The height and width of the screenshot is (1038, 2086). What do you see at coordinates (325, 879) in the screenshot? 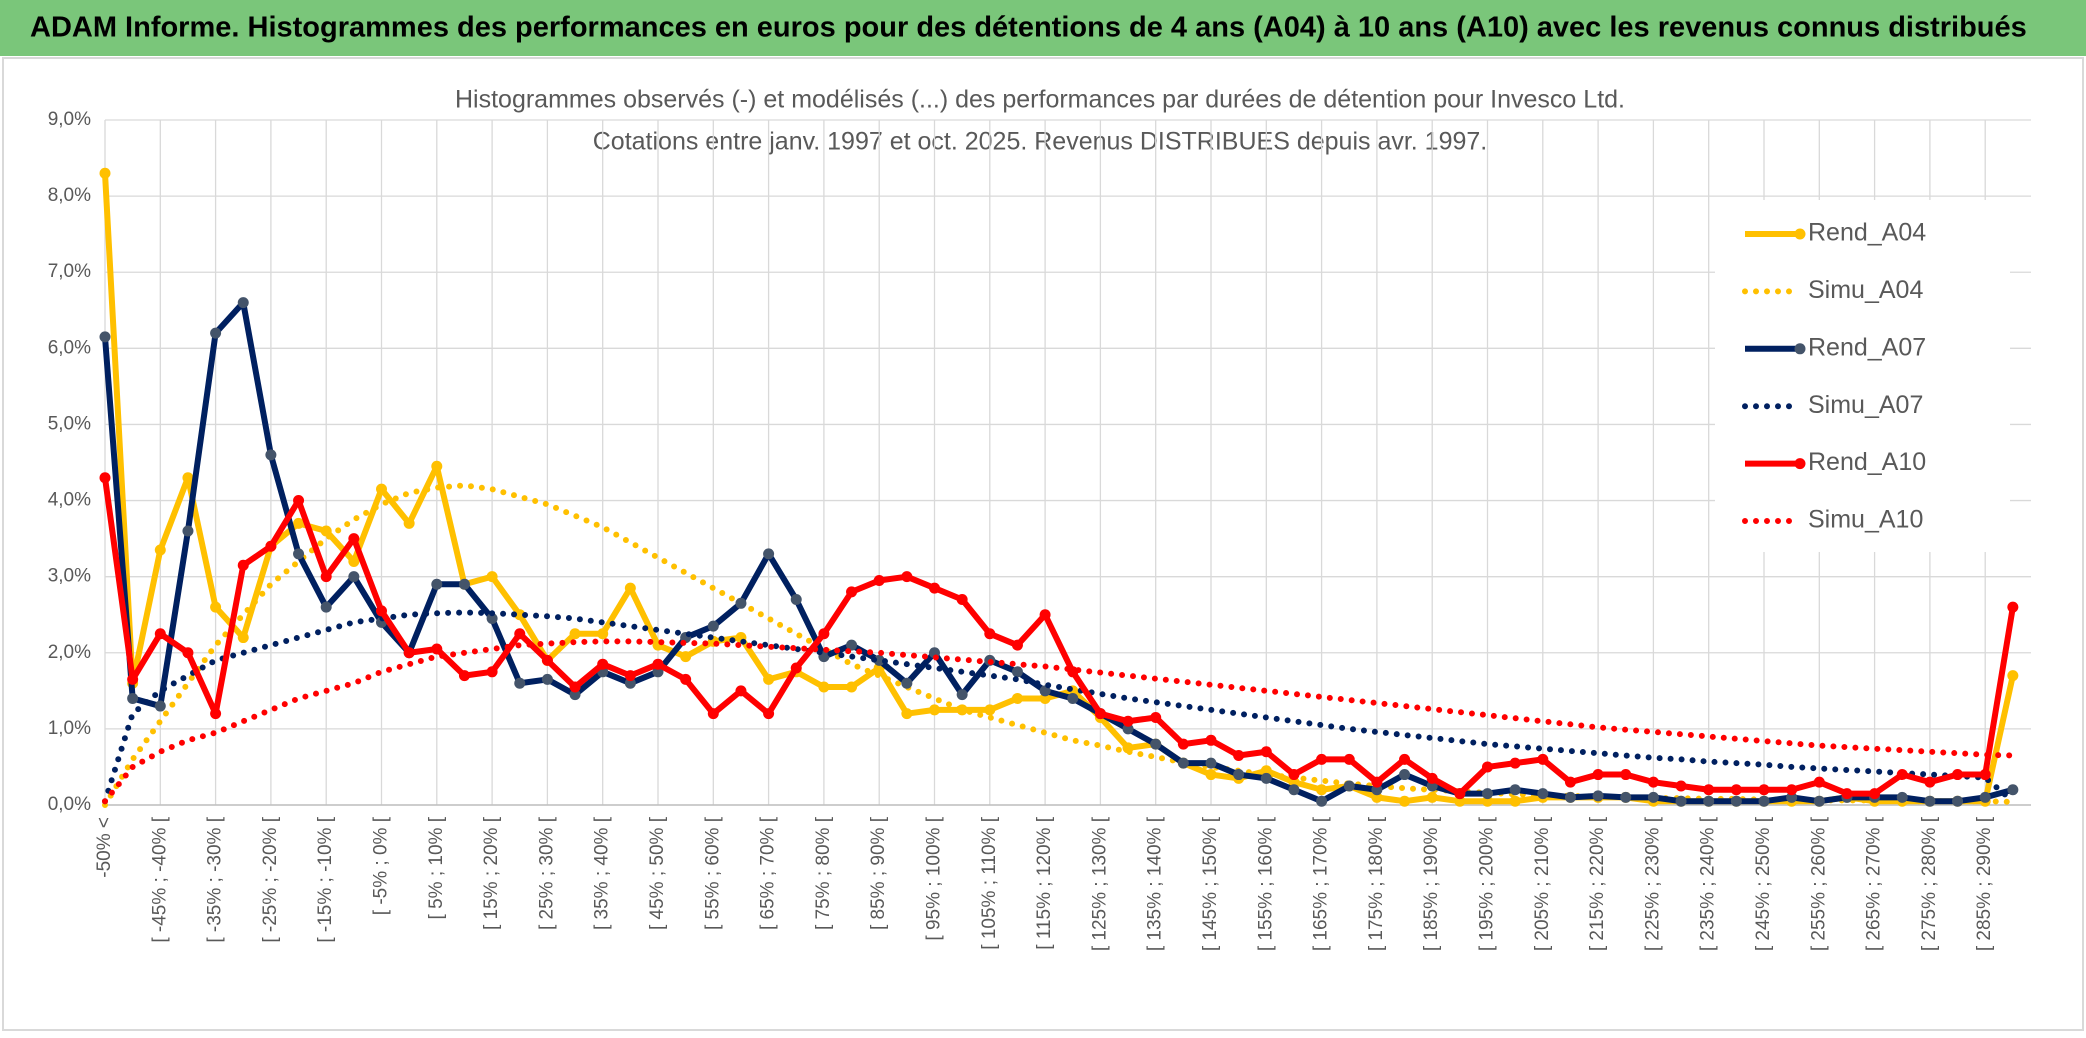
I see `x-tick-label: [ -15% ; -10% [` at bounding box center [325, 879].